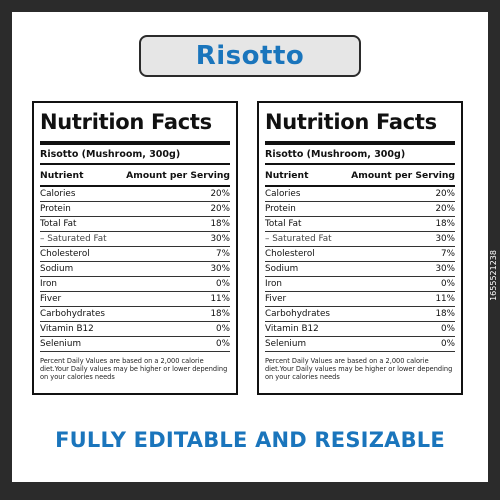 The width and height of the screenshot is (500, 500). I want to click on title-box: Risotto, so click(250, 56).